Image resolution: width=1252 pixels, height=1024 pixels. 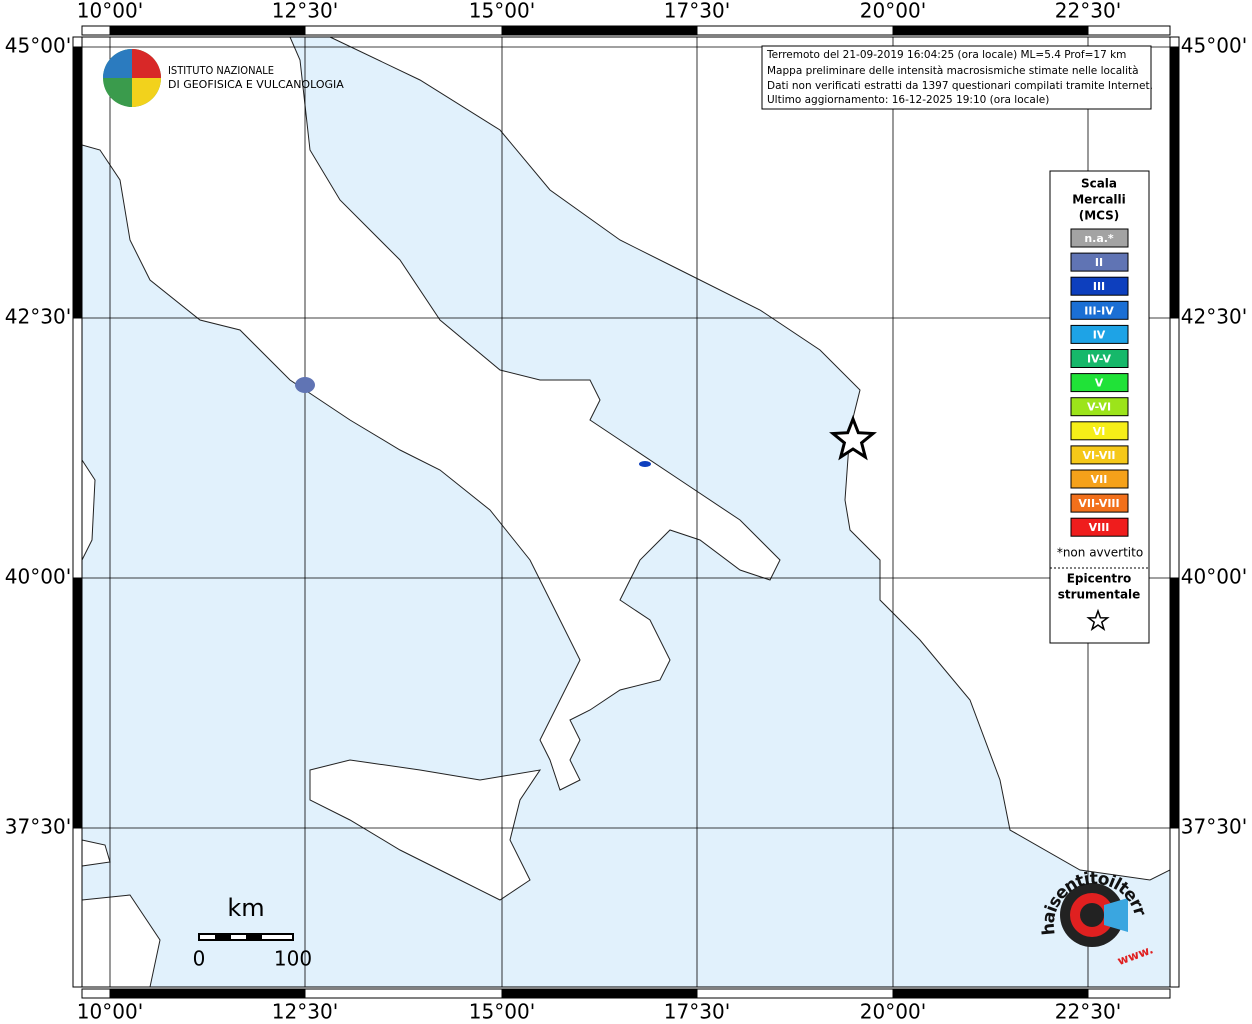 I want to click on legend-label: V, so click(x=1099, y=383).